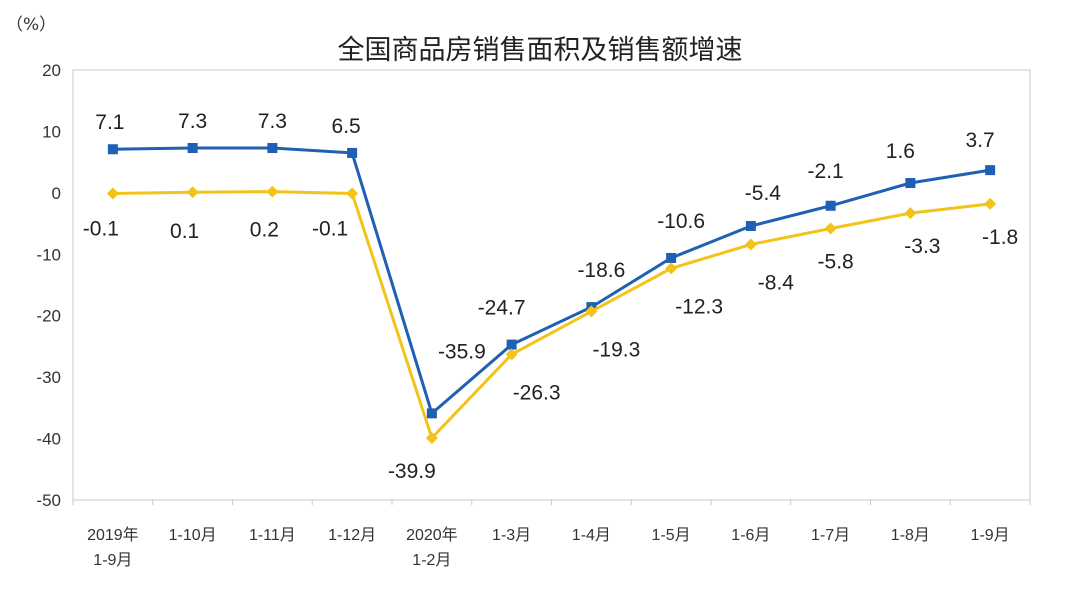  What do you see at coordinates (48, 439) in the screenshot?
I see `y-tick-label: -40` at bounding box center [48, 439].